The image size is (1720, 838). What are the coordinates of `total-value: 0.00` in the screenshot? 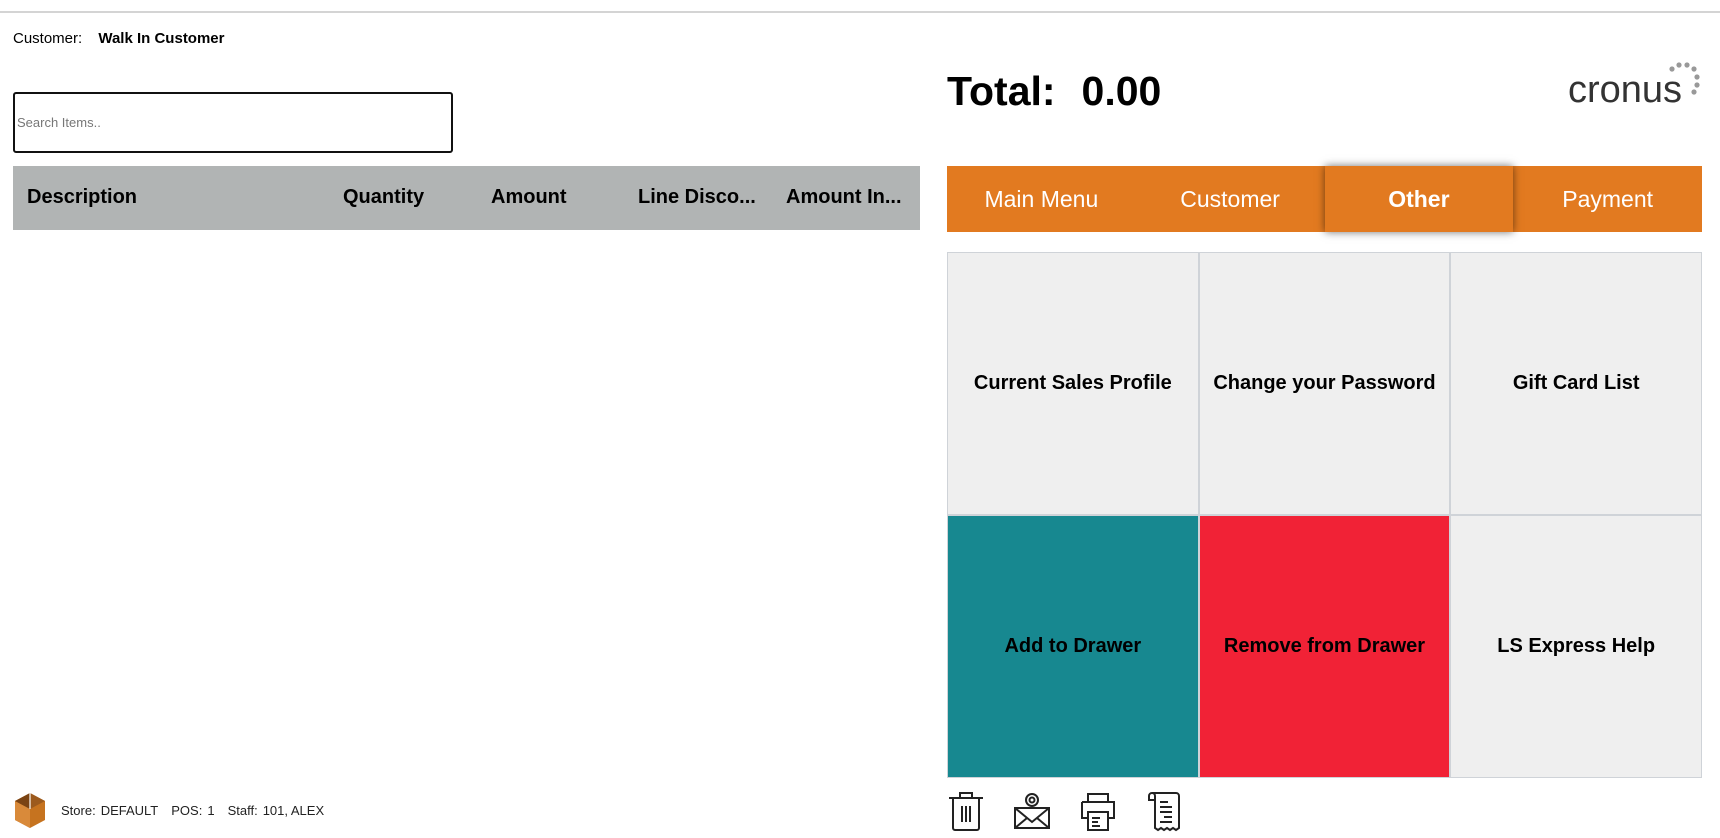 It's located at (1121, 91).